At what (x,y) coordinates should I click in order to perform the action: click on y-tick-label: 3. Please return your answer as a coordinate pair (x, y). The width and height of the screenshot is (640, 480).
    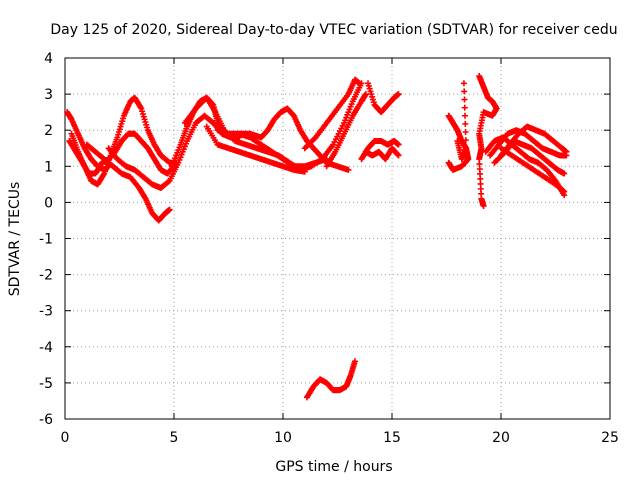
    Looking at the image, I should click on (48, 95).